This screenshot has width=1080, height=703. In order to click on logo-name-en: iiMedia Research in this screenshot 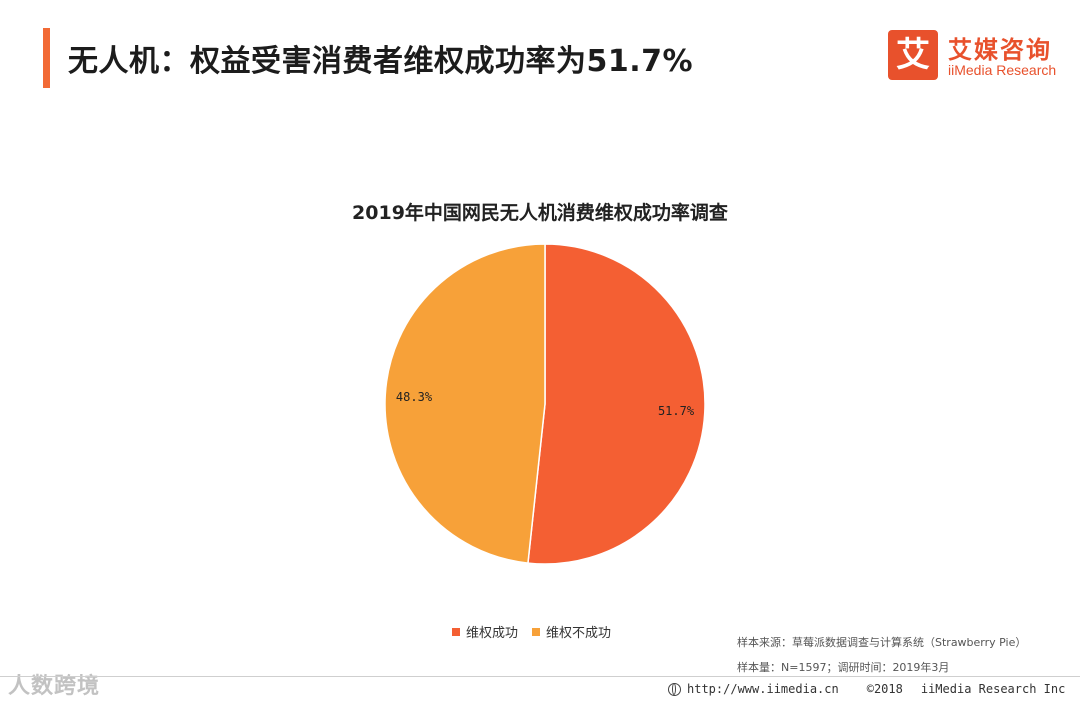, I will do `click(1002, 70)`.